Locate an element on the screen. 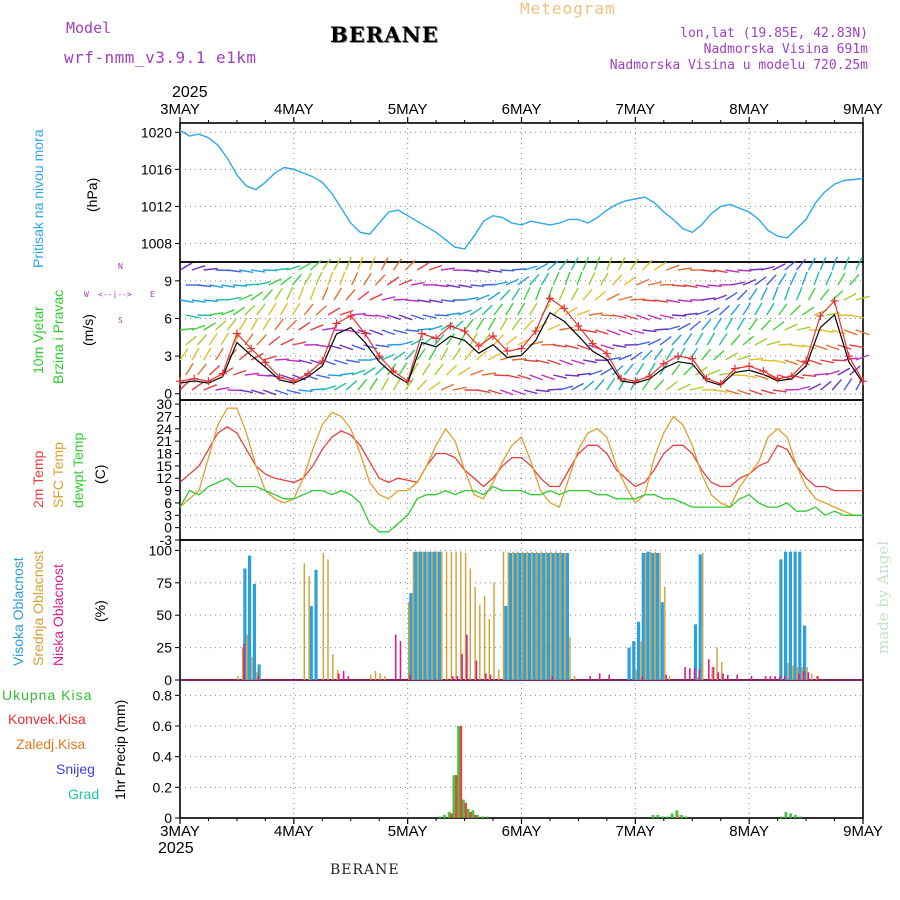 The height and width of the screenshot is (900, 900). footer-title: BERANE is located at coordinates (365, 870).